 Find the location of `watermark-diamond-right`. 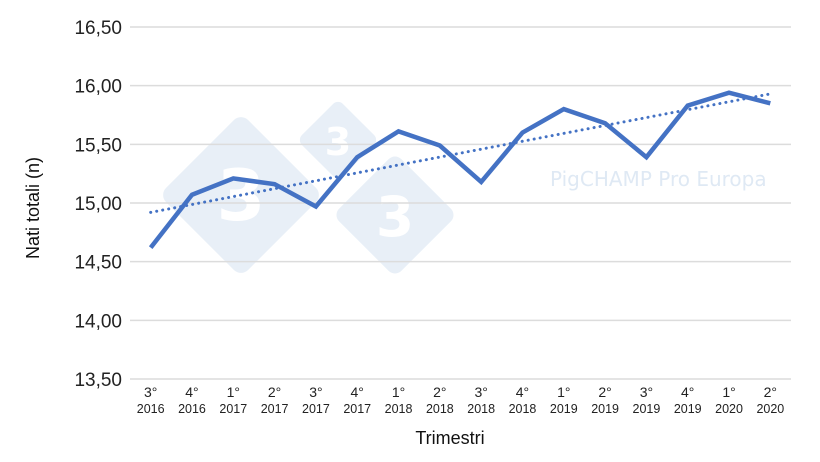

watermark-diamond-right is located at coordinates (395, 215).